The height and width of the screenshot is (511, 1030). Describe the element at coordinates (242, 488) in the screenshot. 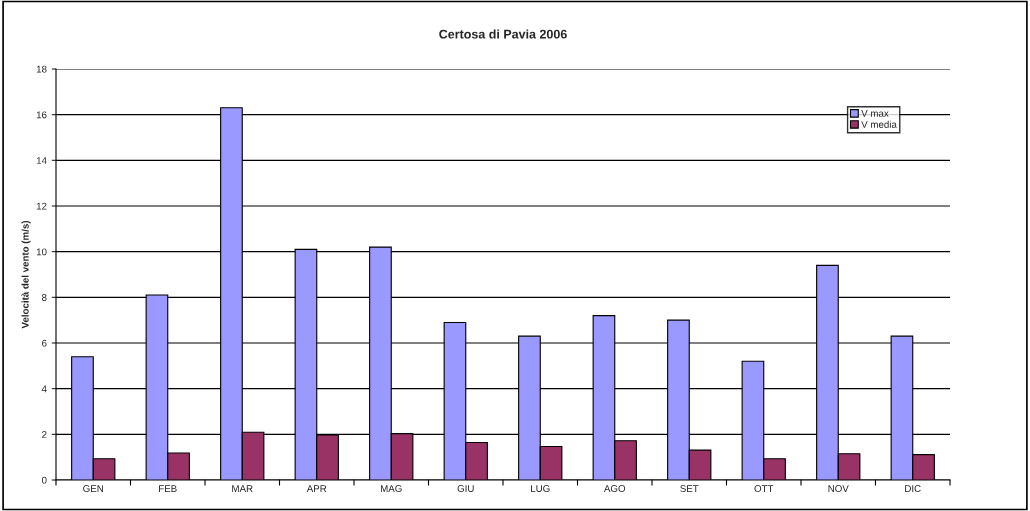

I see `x-tick-label: MAR` at that location.